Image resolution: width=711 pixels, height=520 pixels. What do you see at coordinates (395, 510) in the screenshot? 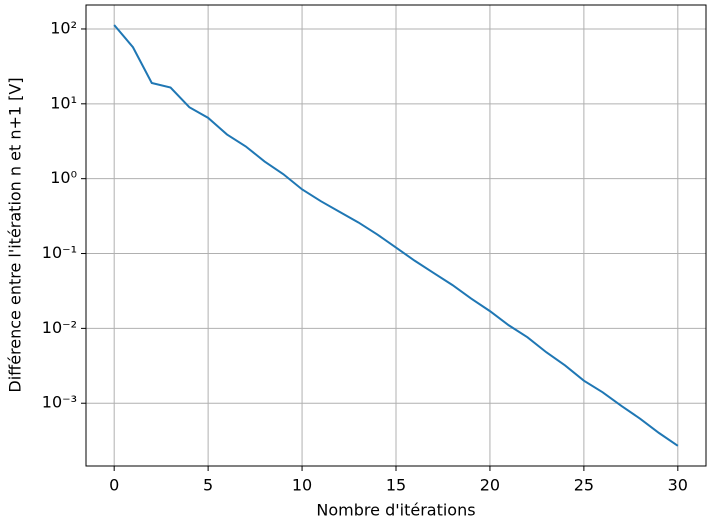
I see `x-axis-label: Nombre d'itérations` at bounding box center [395, 510].